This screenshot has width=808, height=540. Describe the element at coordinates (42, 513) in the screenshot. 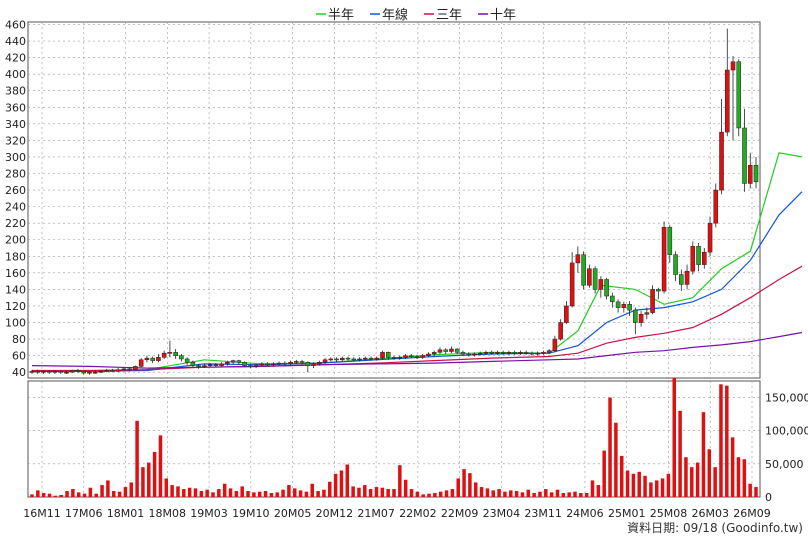

I see `x-tick-label: 16M11` at that location.